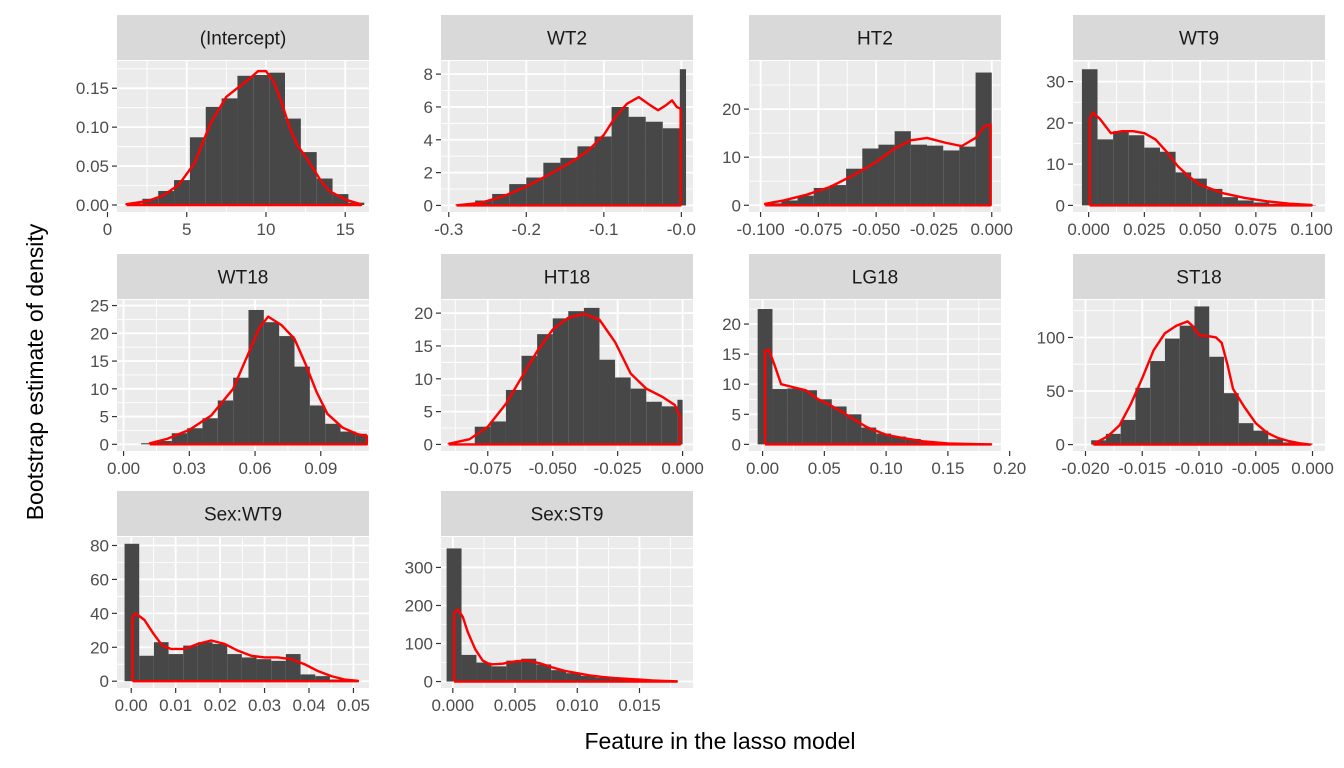  Describe the element at coordinates (567, 515) in the screenshot. I see `facet-title: Sex:ST9` at that location.